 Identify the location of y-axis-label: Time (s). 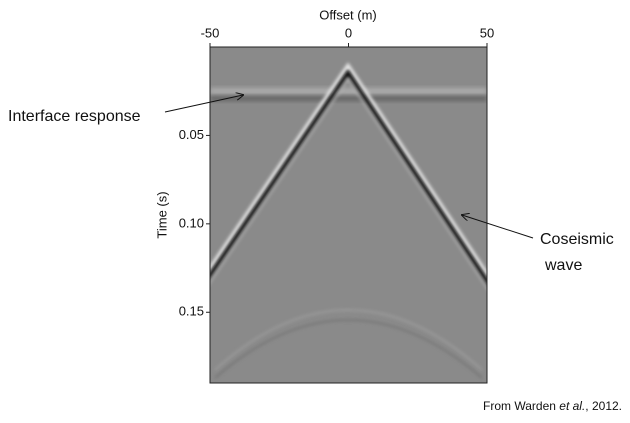
(161, 214).